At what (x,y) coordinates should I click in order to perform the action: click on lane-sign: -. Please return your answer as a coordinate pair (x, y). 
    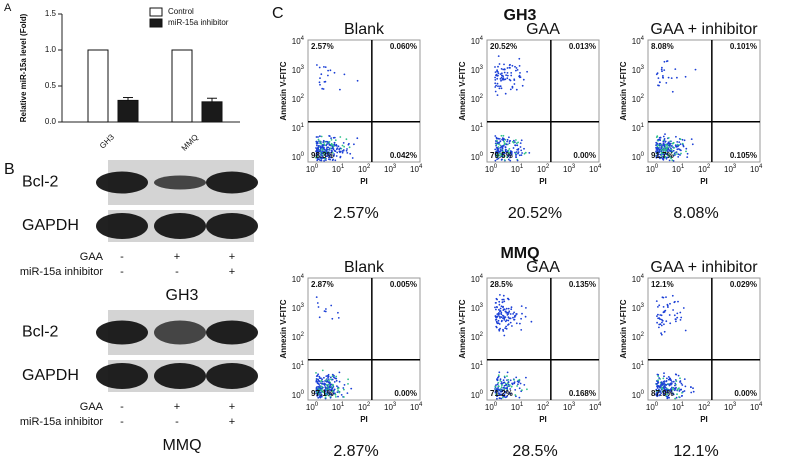
    Looking at the image, I should click on (122, 257).